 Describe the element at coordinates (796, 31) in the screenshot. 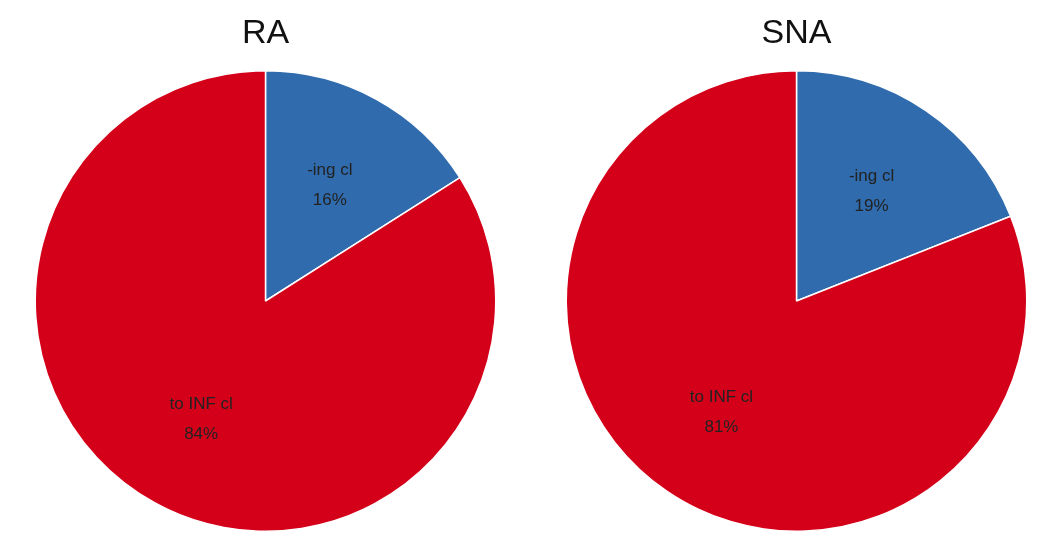

I see `chart-title: SNA` at that location.